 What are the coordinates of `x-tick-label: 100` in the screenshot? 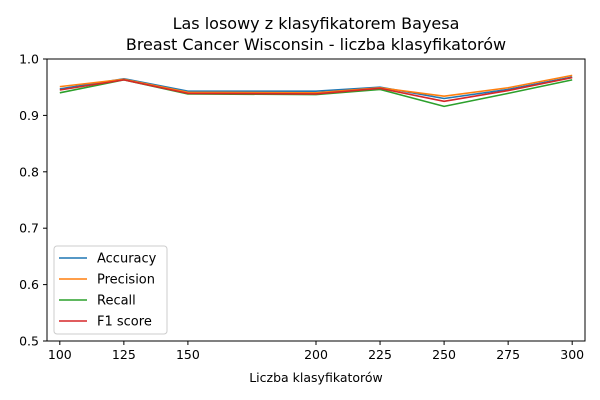 It's located at (60, 354).